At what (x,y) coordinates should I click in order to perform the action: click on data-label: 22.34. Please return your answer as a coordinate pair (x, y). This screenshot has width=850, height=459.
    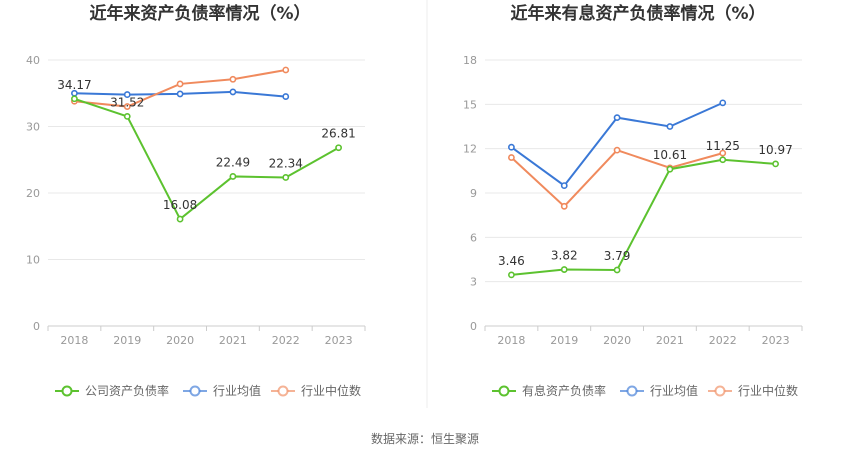
    Looking at the image, I should click on (286, 163).